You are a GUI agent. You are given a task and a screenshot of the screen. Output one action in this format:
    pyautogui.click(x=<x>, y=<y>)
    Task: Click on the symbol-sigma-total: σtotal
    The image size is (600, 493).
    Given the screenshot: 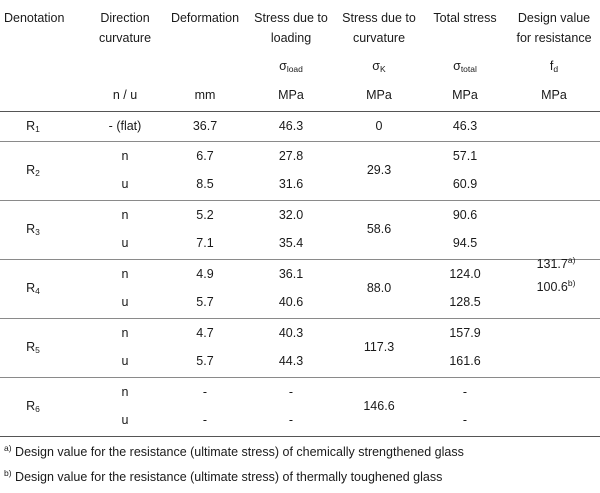 What is the action you would take?
    pyautogui.click(x=465, y=66)
    